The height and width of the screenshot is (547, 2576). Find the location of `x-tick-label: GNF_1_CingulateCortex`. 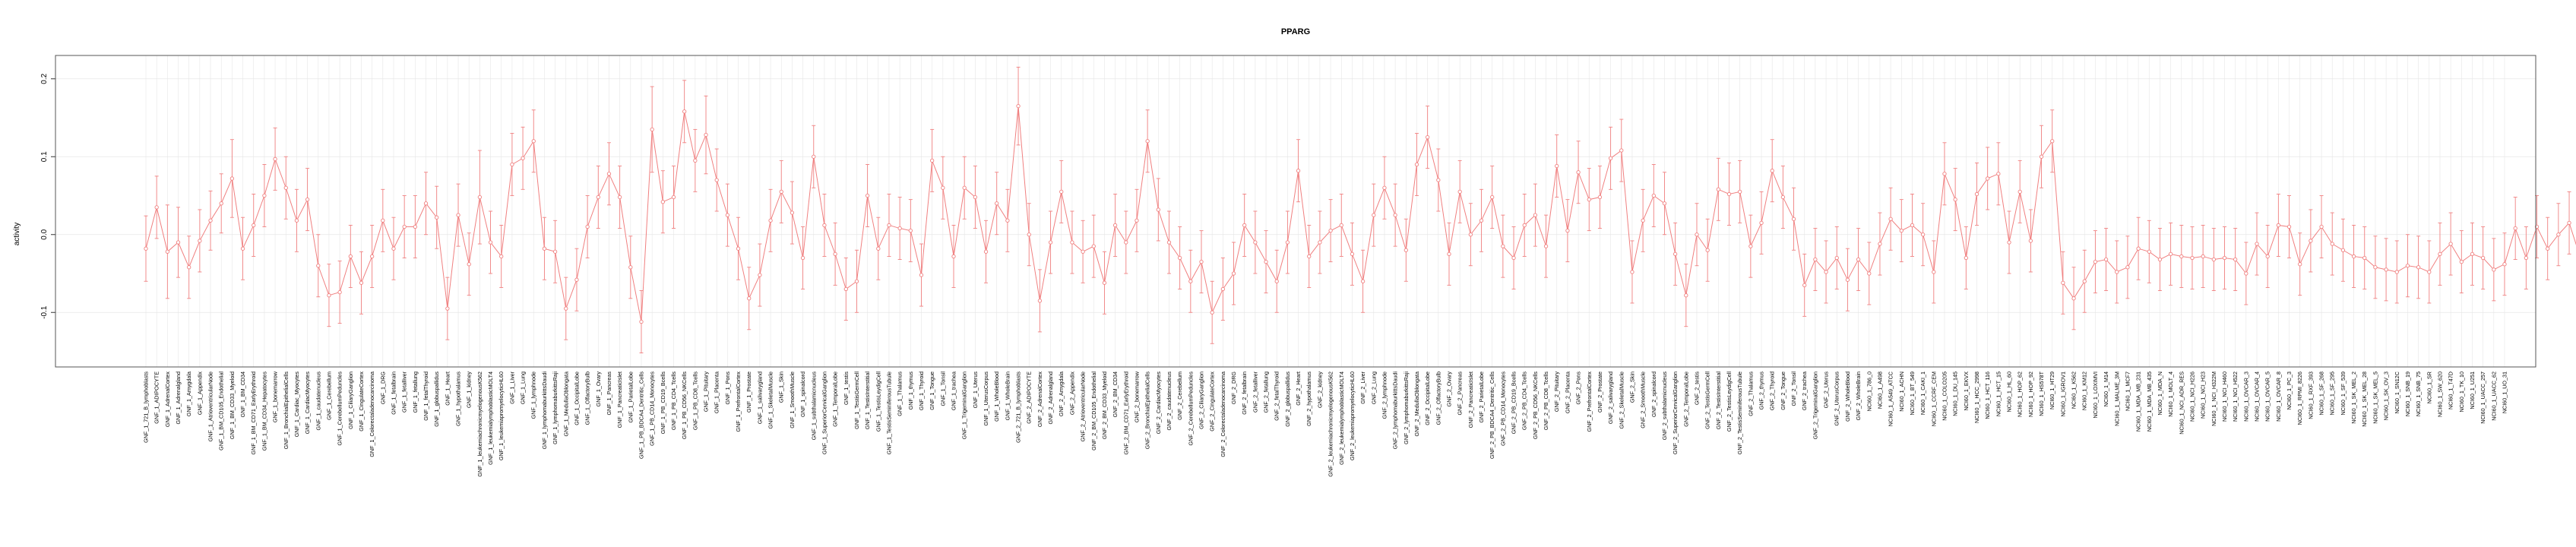

x-tick-label: GNF_1_CingulateCortex is located at coordinates (361, 402).